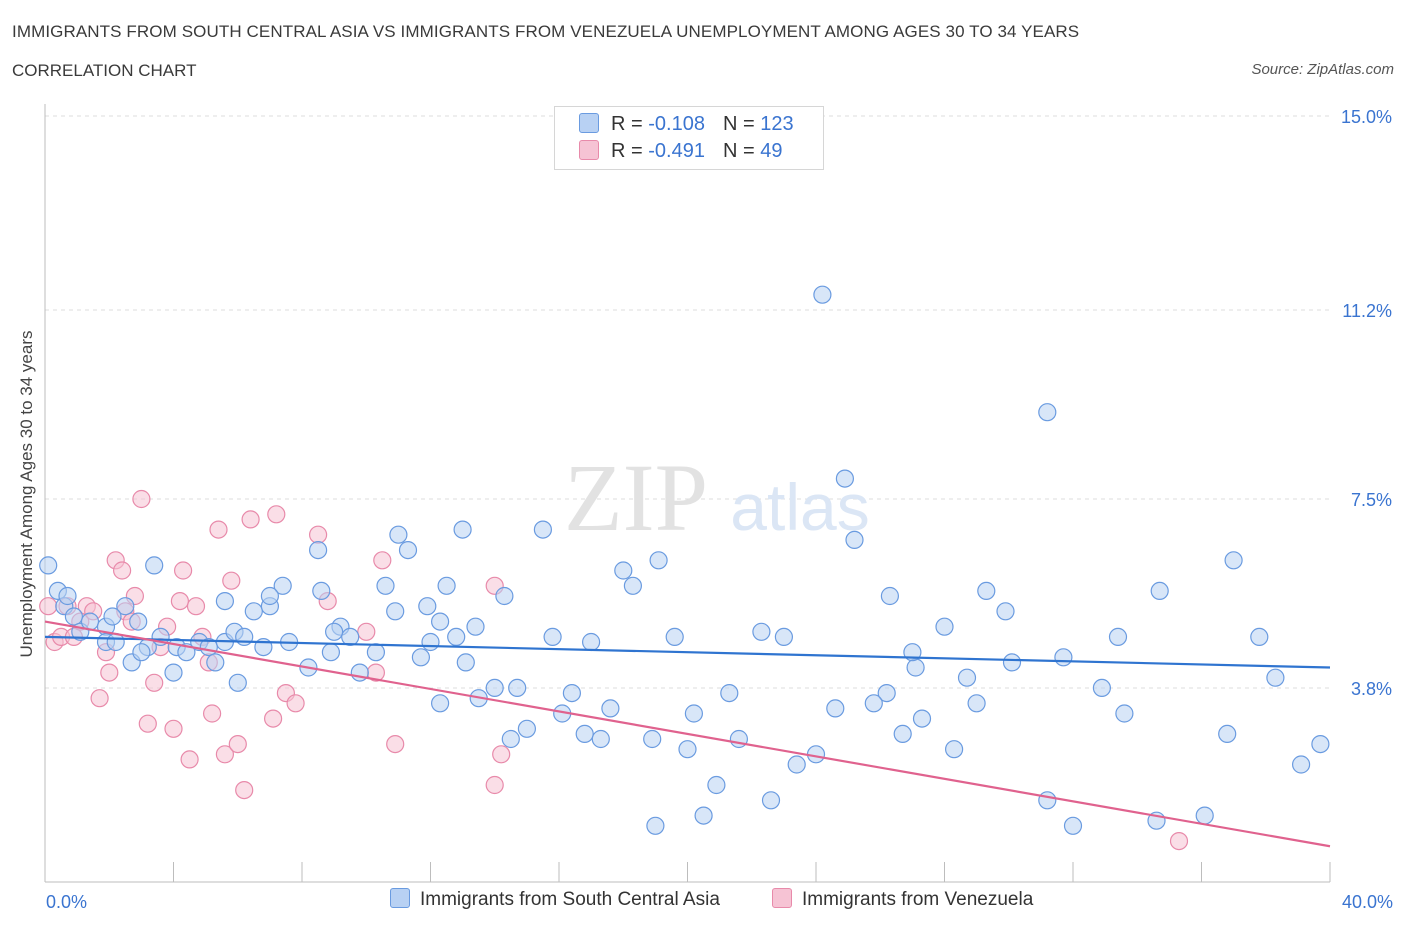 The image size is (1406, 930). Describe the element at coordinates (676, 124) in the screenshot. I see `legend-r-value: -0.108` at that location.